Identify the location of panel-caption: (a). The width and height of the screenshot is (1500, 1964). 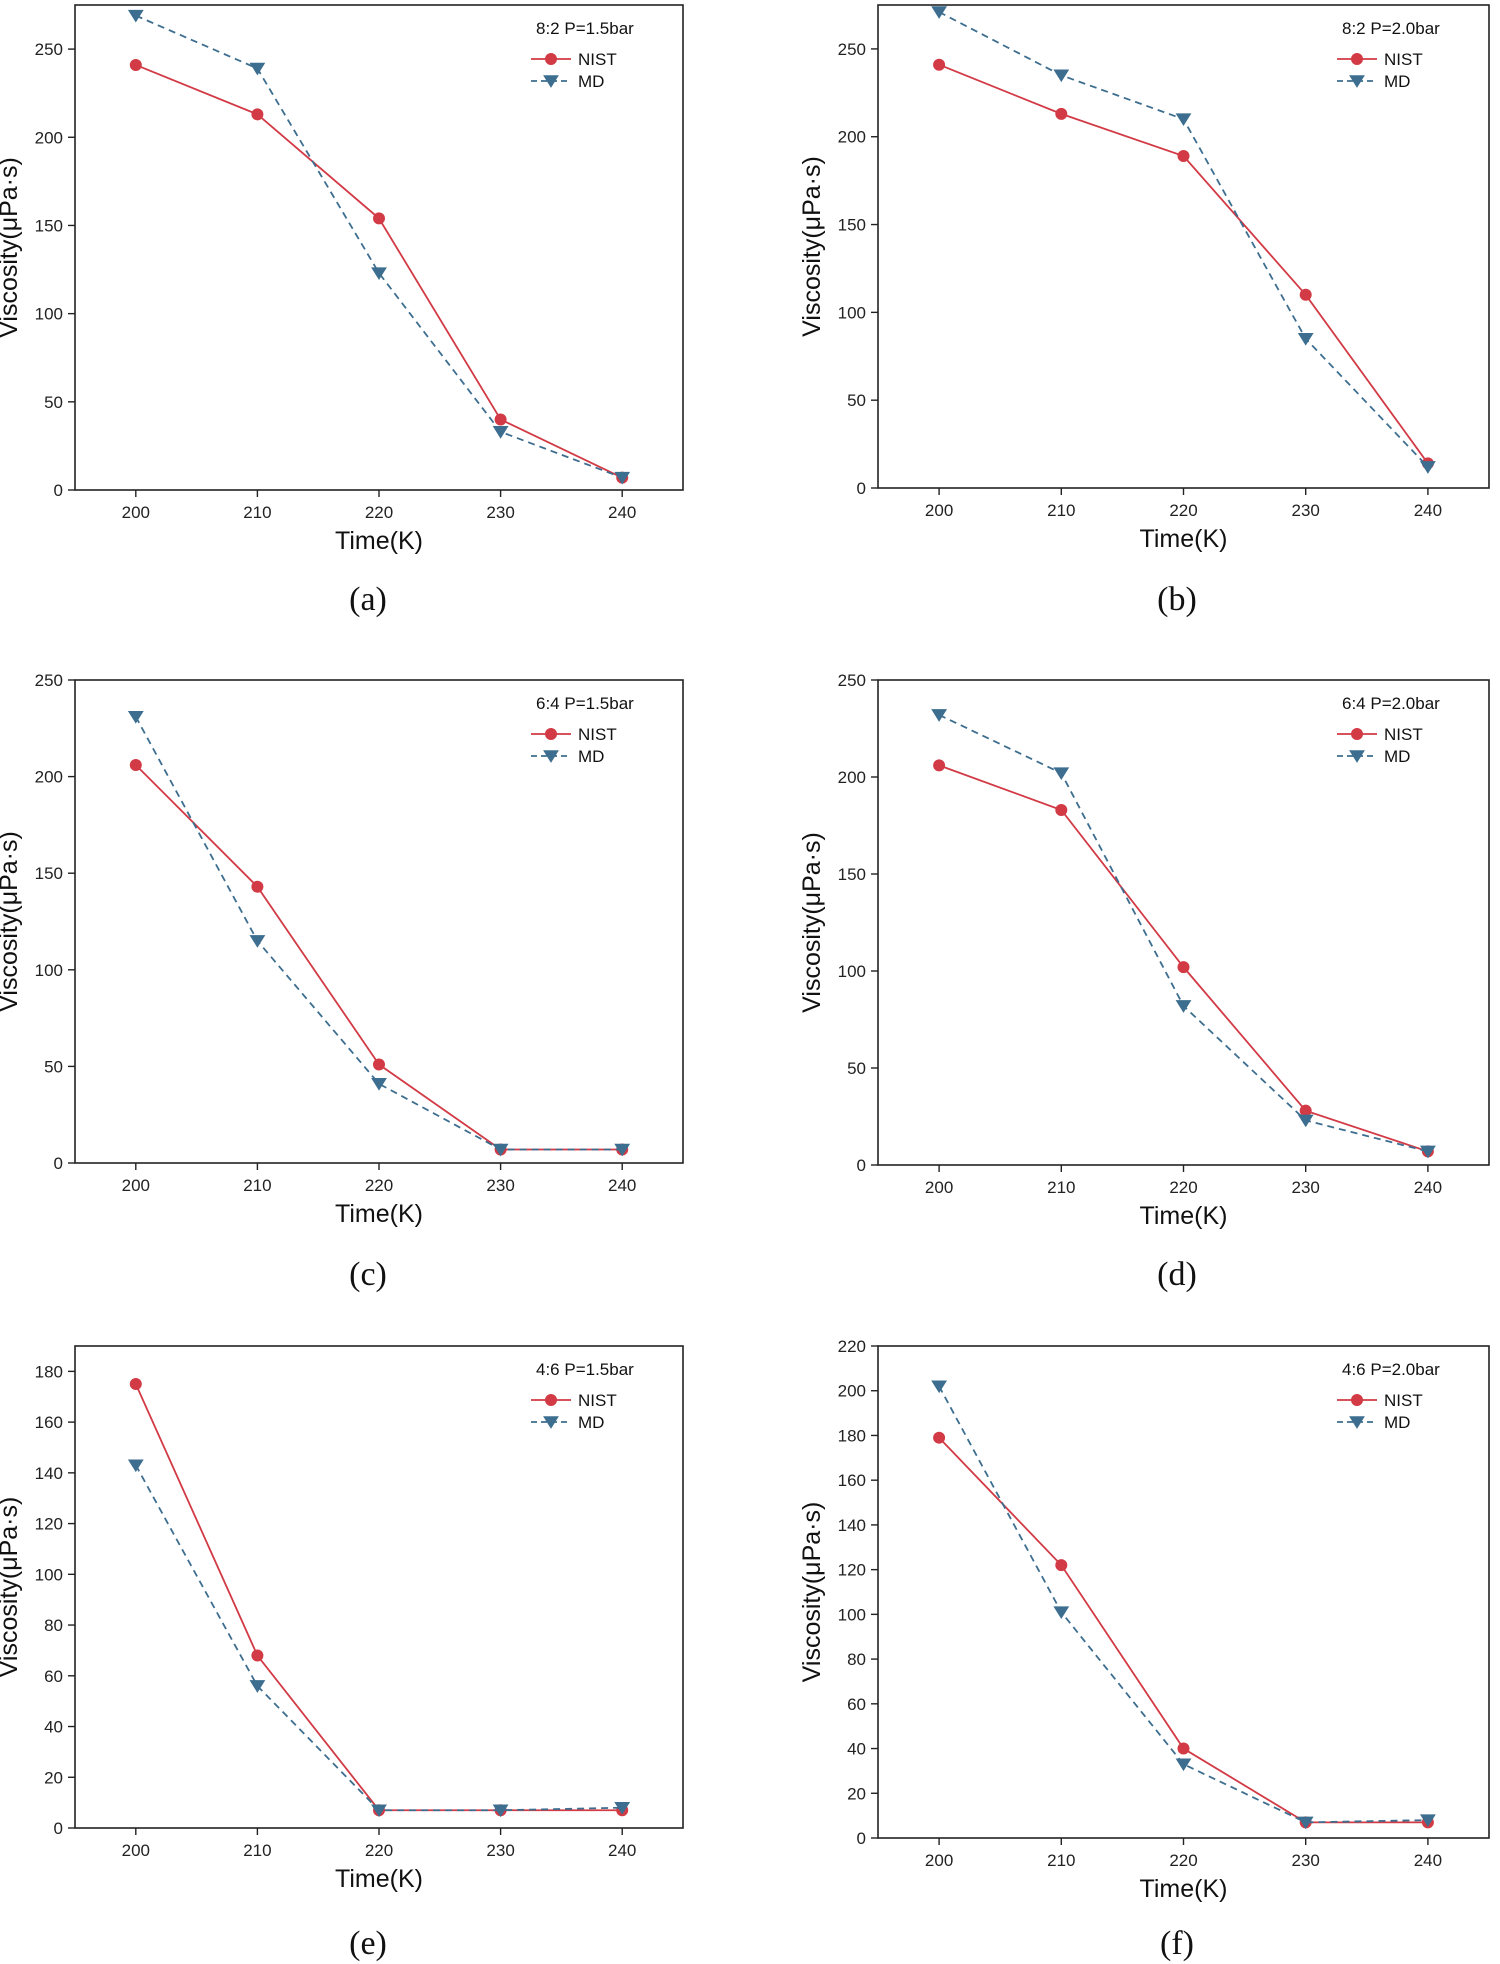
(368, 599).